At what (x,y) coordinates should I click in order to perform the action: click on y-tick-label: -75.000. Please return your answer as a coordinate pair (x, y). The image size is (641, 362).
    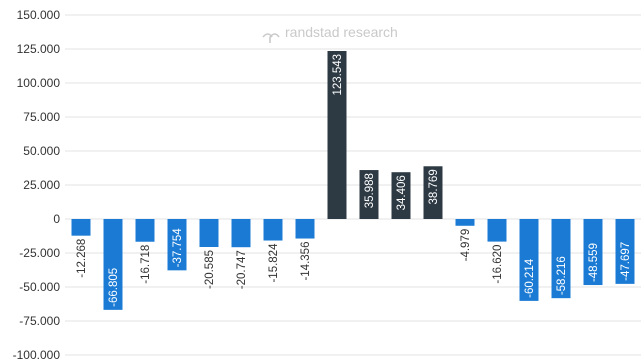
    Looking at the image, I should click on (39, 321).